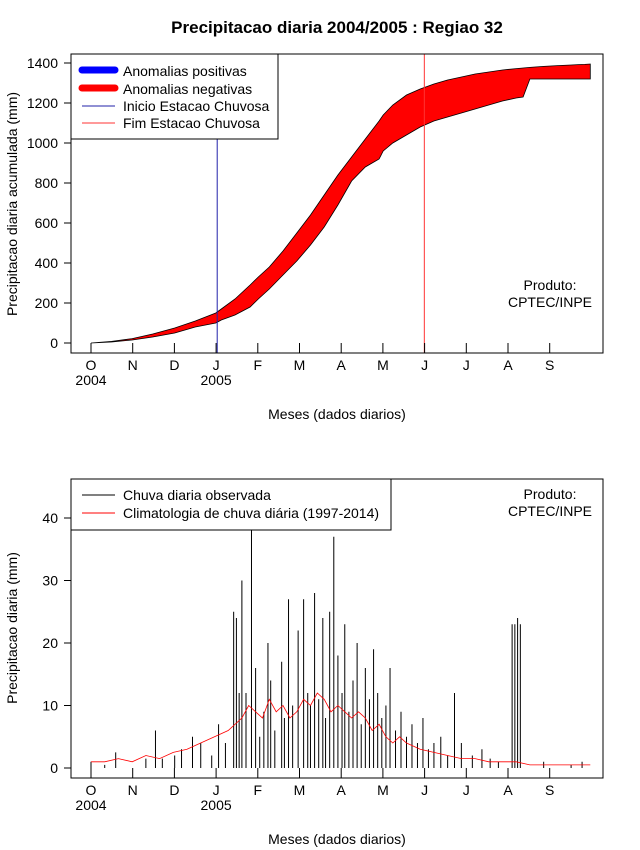 The image size is (640, 850). Describe the element at coordinates (54, 343) in the screenshot. I see `top-y-tick-label: 0` at that location.